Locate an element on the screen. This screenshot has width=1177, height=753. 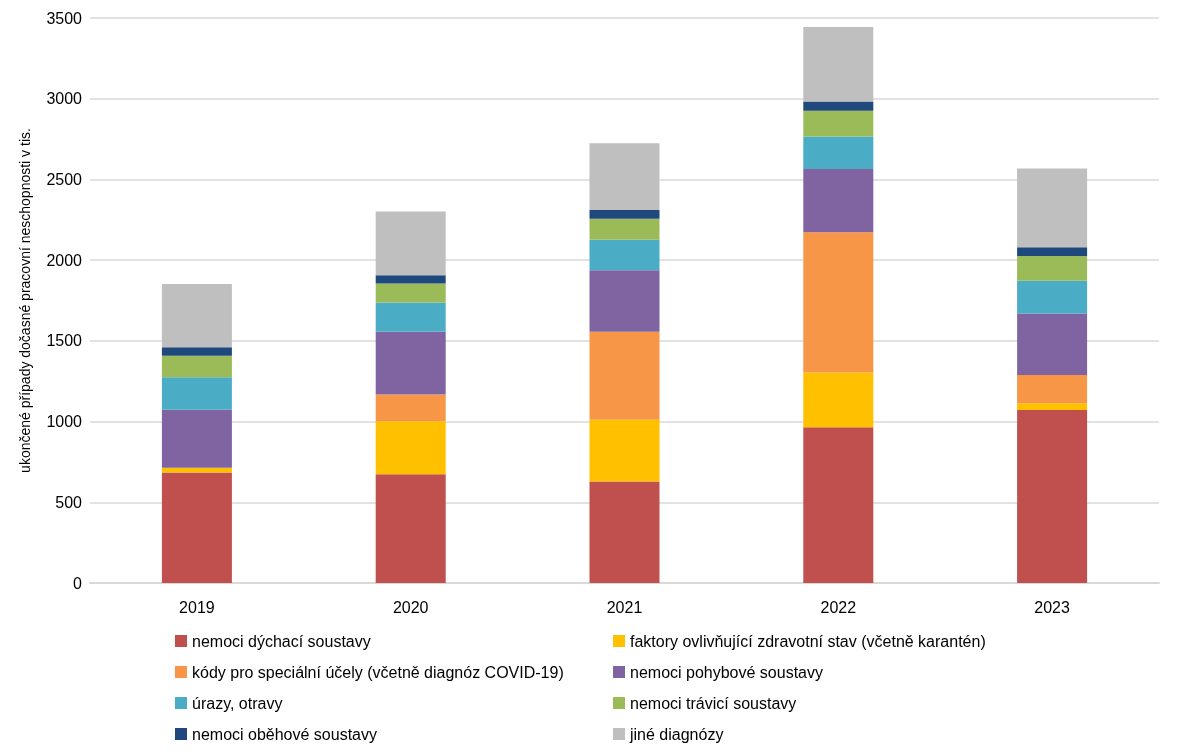
x-tick-label: 2022 is located at coordinates (838, 607).